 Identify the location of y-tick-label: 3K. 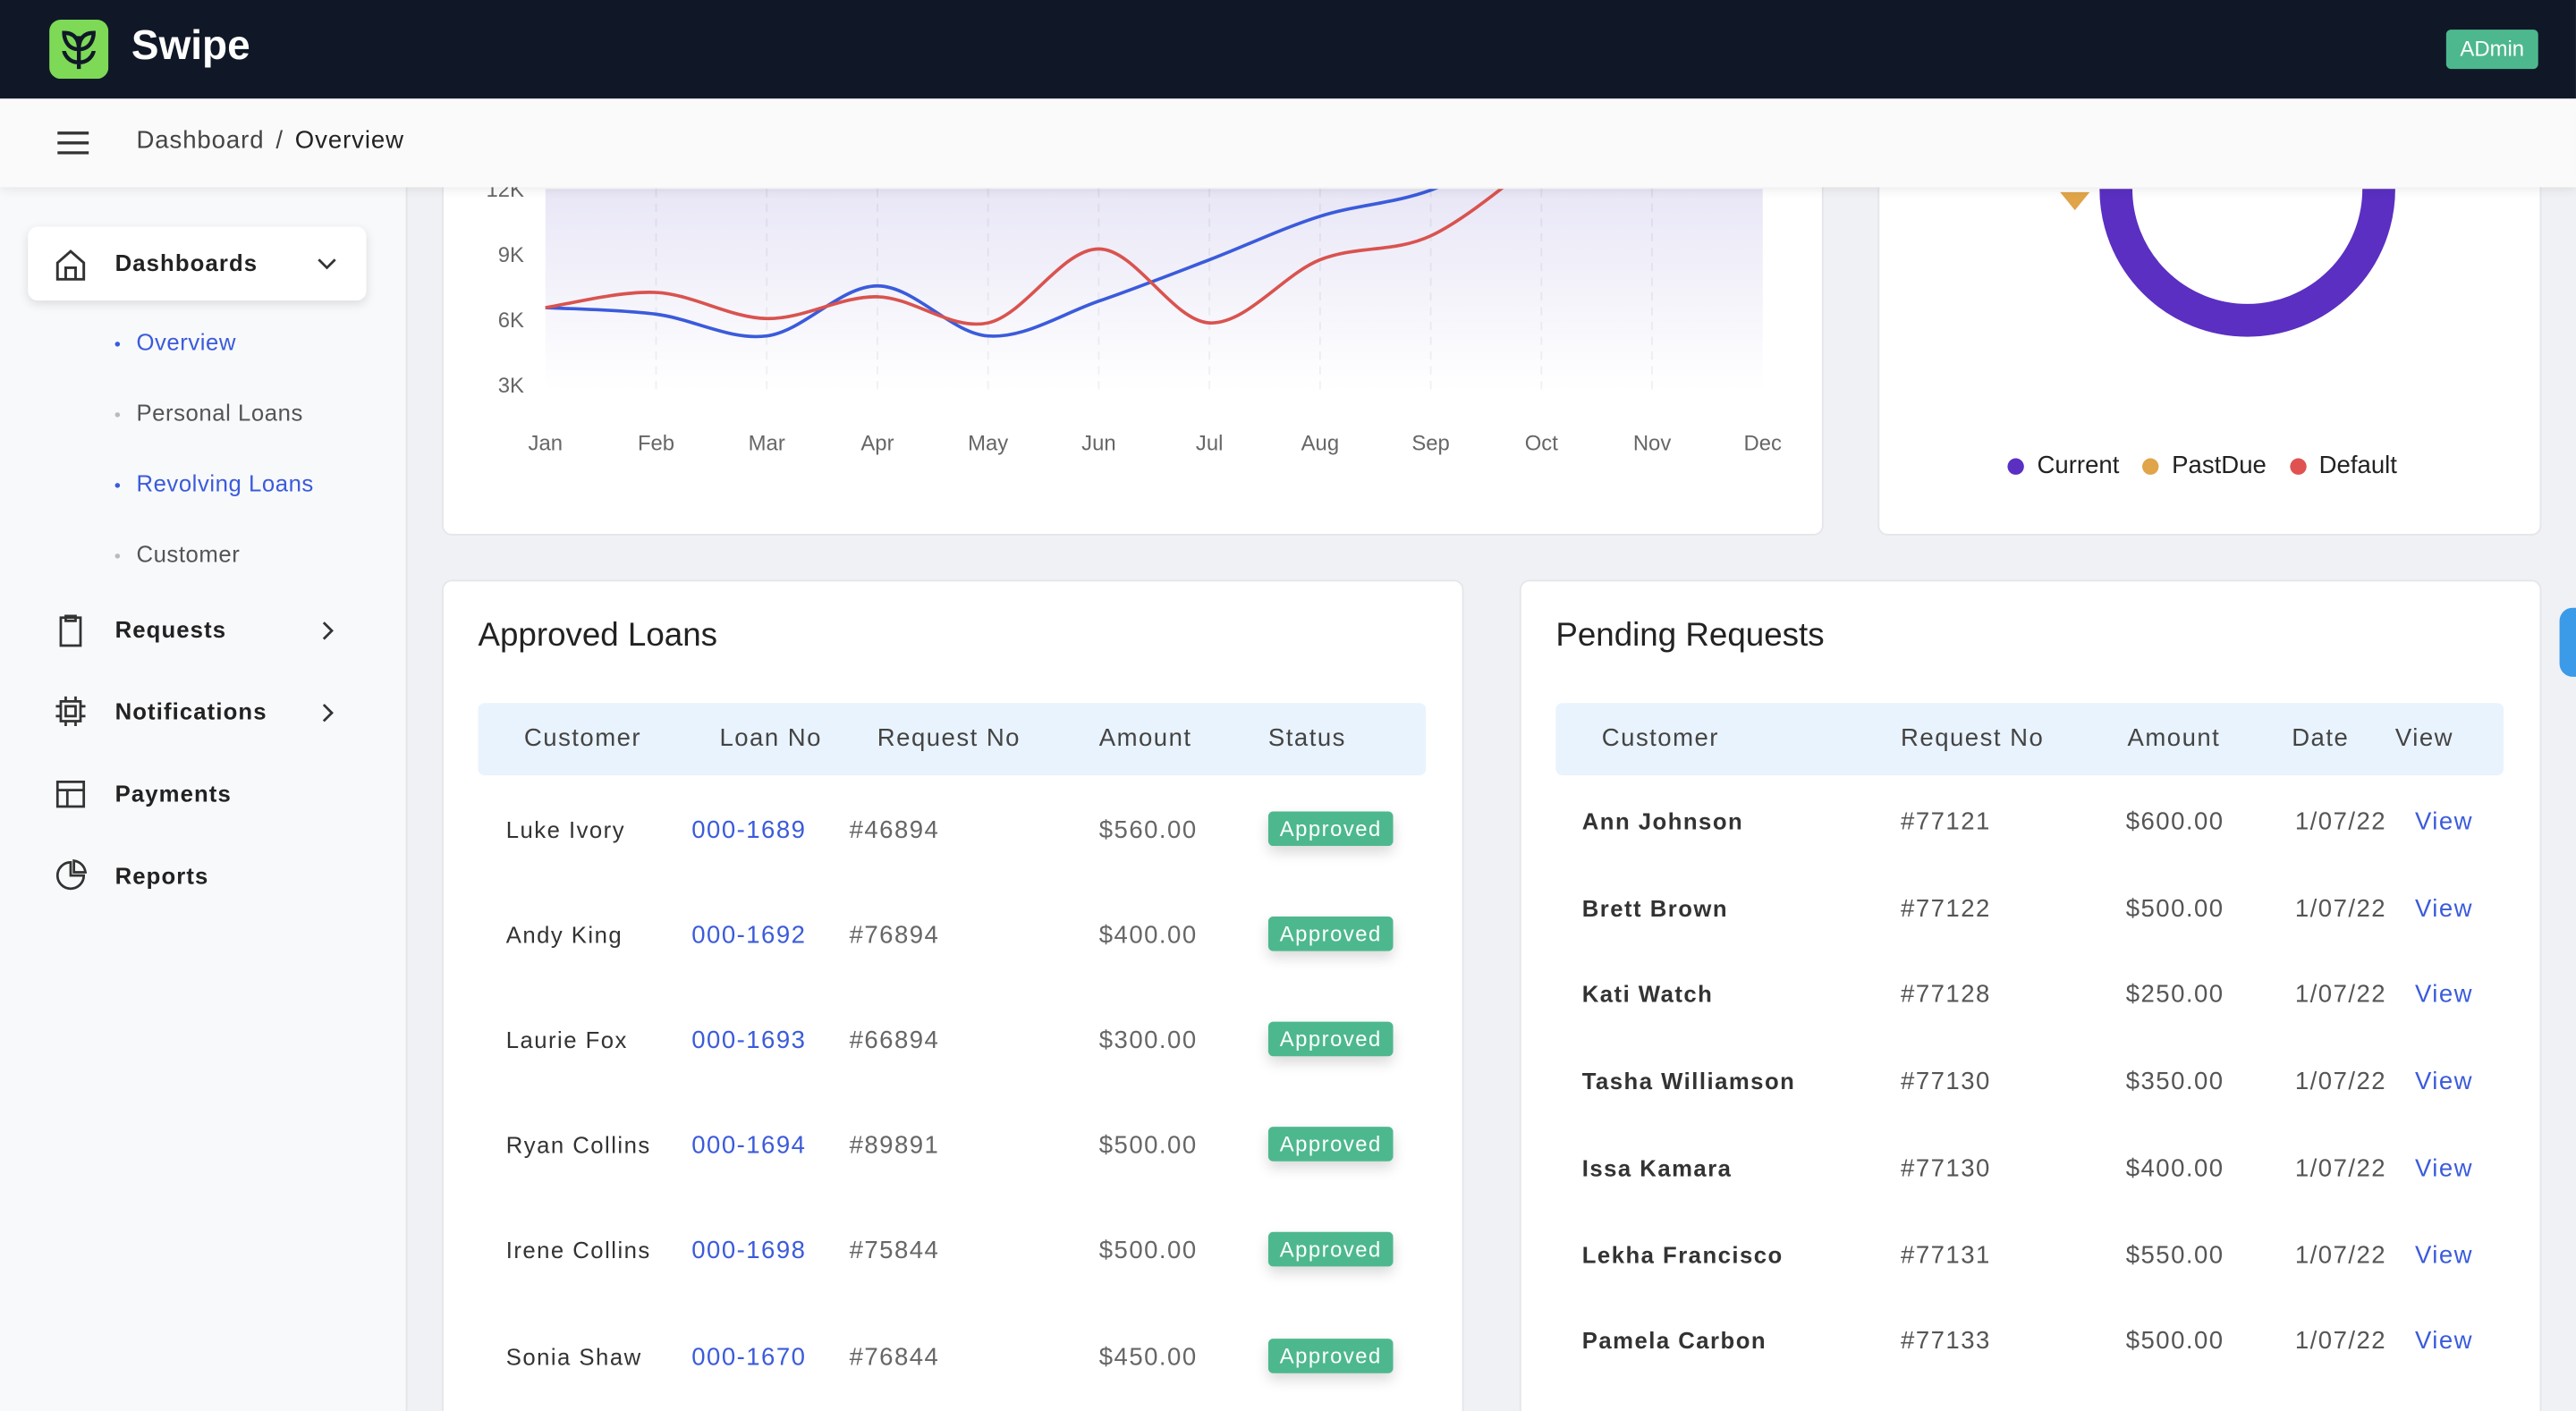
(511, 386).